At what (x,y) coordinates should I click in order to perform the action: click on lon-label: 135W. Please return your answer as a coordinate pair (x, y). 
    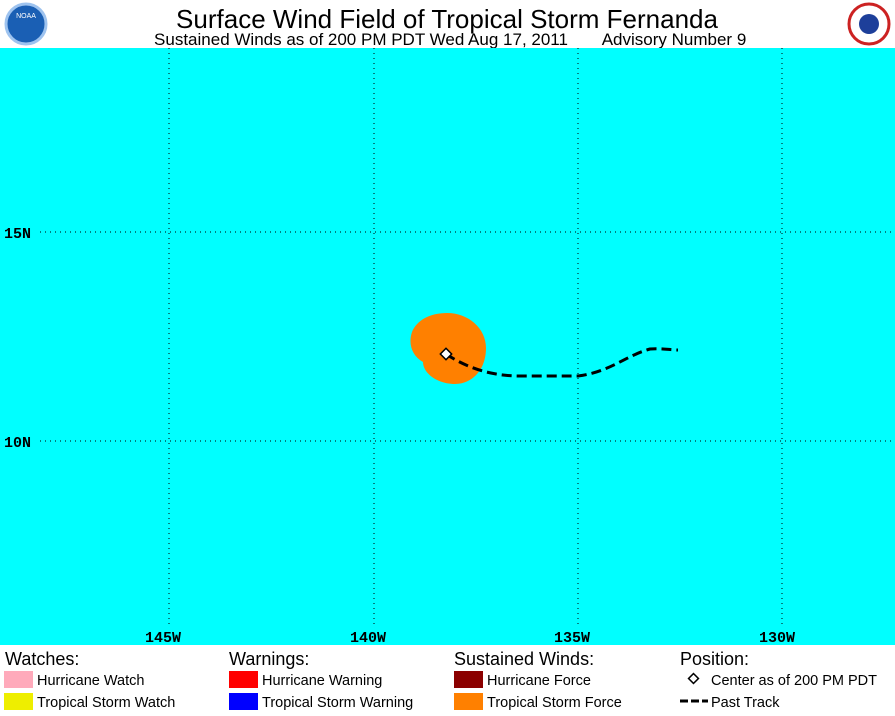
    Looking at the image, I should click on (572, 638).